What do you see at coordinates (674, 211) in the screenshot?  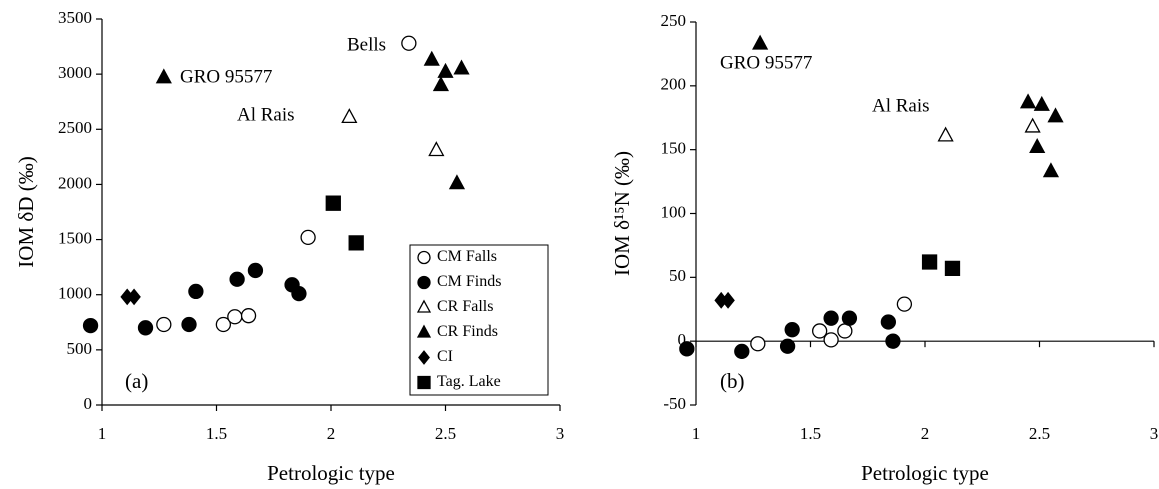 I see `y-tick-label: 100` at bounding box center [674, 211].